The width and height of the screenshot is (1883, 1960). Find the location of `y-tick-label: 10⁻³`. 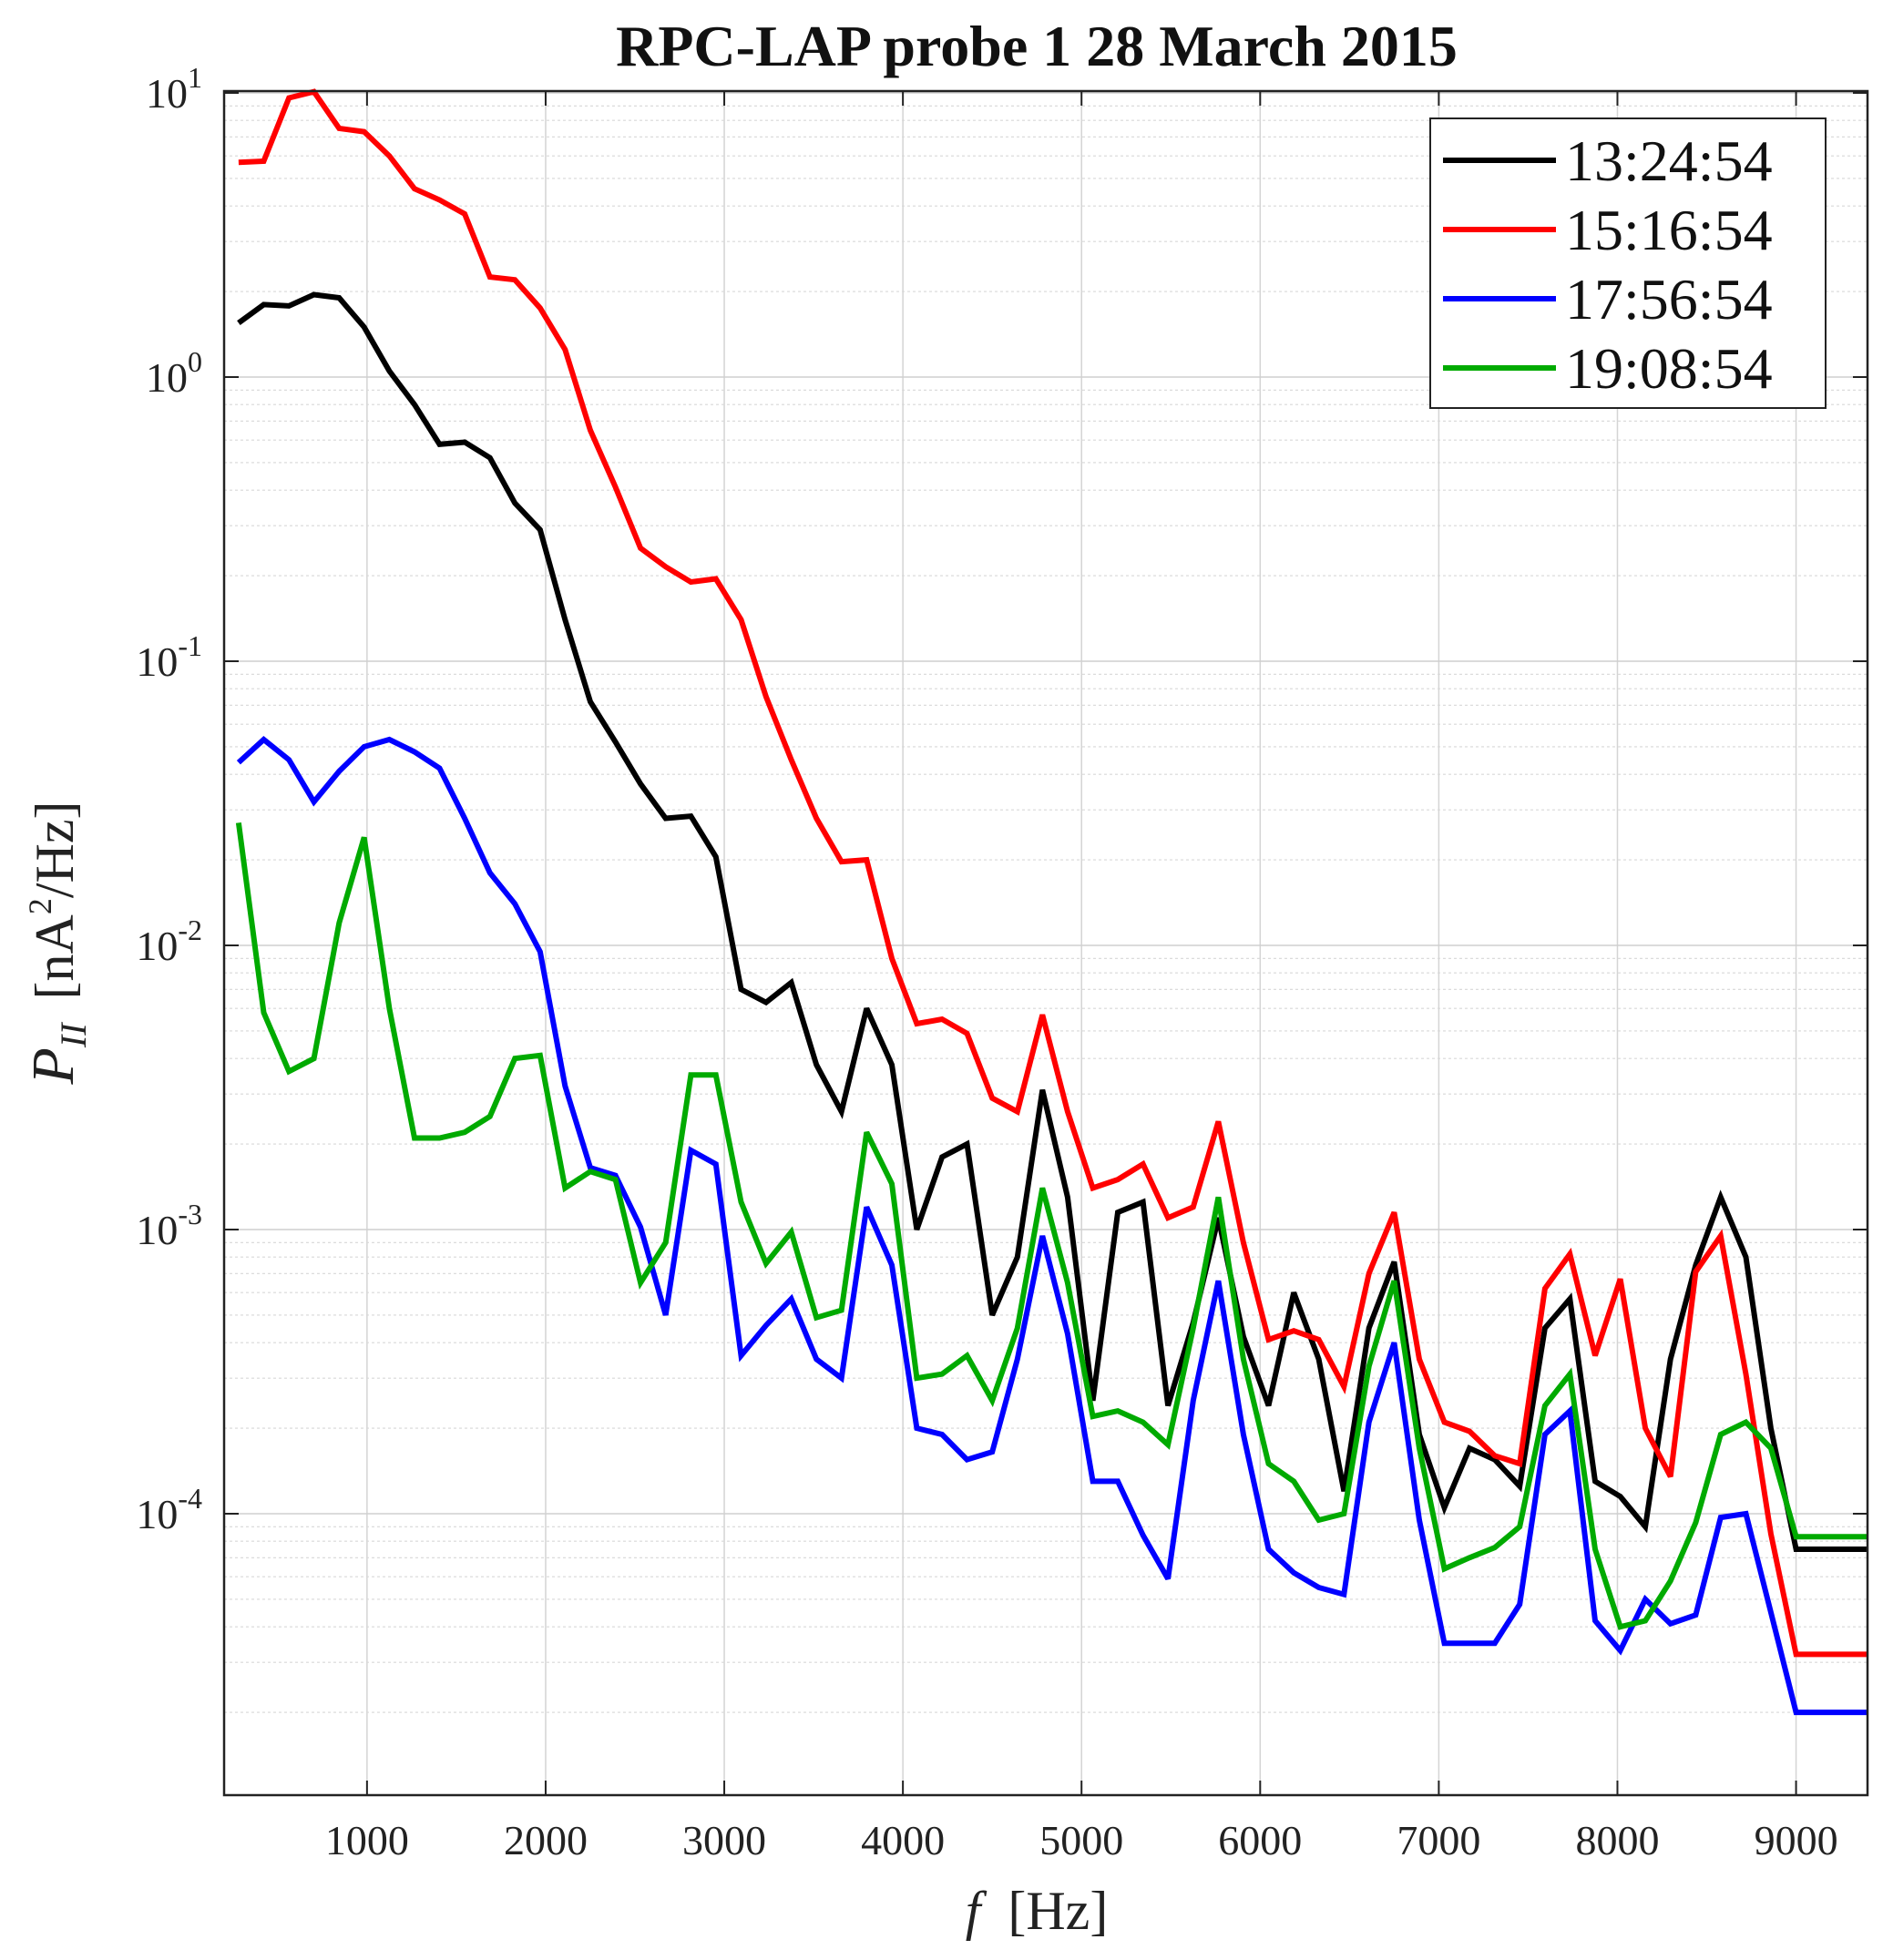

y-tick-label: 10⁻³ is located at coordinates (169, 1225).